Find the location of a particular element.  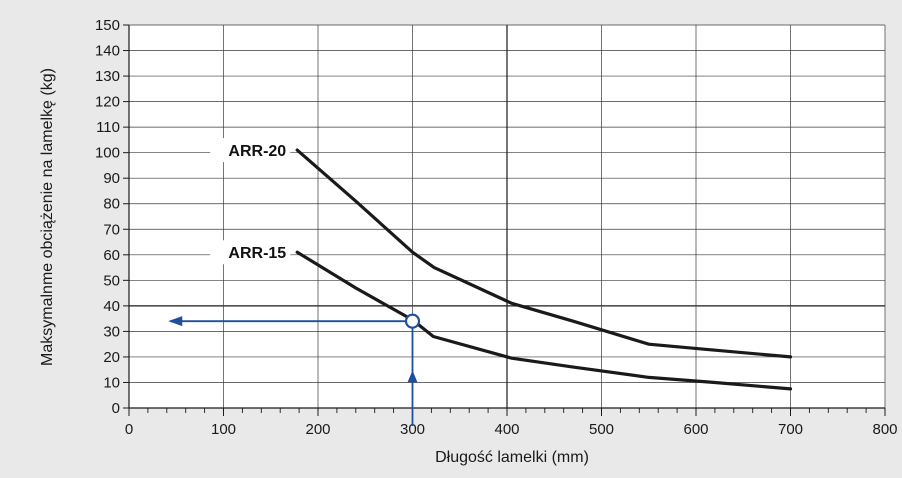

intersection-marker is located at coordinates (412, 321).